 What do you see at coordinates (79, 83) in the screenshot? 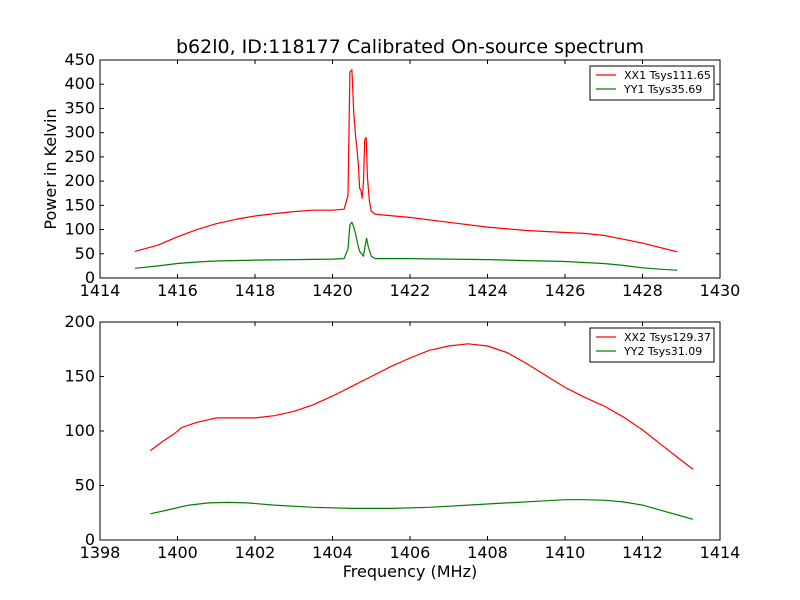
I see `y-tick-label: 400` at bounding box center [79, 83].